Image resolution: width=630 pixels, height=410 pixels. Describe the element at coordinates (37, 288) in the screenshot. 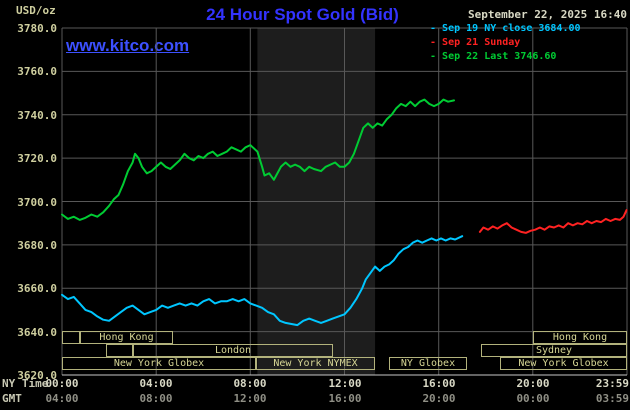

I see `y-tick-label: 3660.0` at that location.